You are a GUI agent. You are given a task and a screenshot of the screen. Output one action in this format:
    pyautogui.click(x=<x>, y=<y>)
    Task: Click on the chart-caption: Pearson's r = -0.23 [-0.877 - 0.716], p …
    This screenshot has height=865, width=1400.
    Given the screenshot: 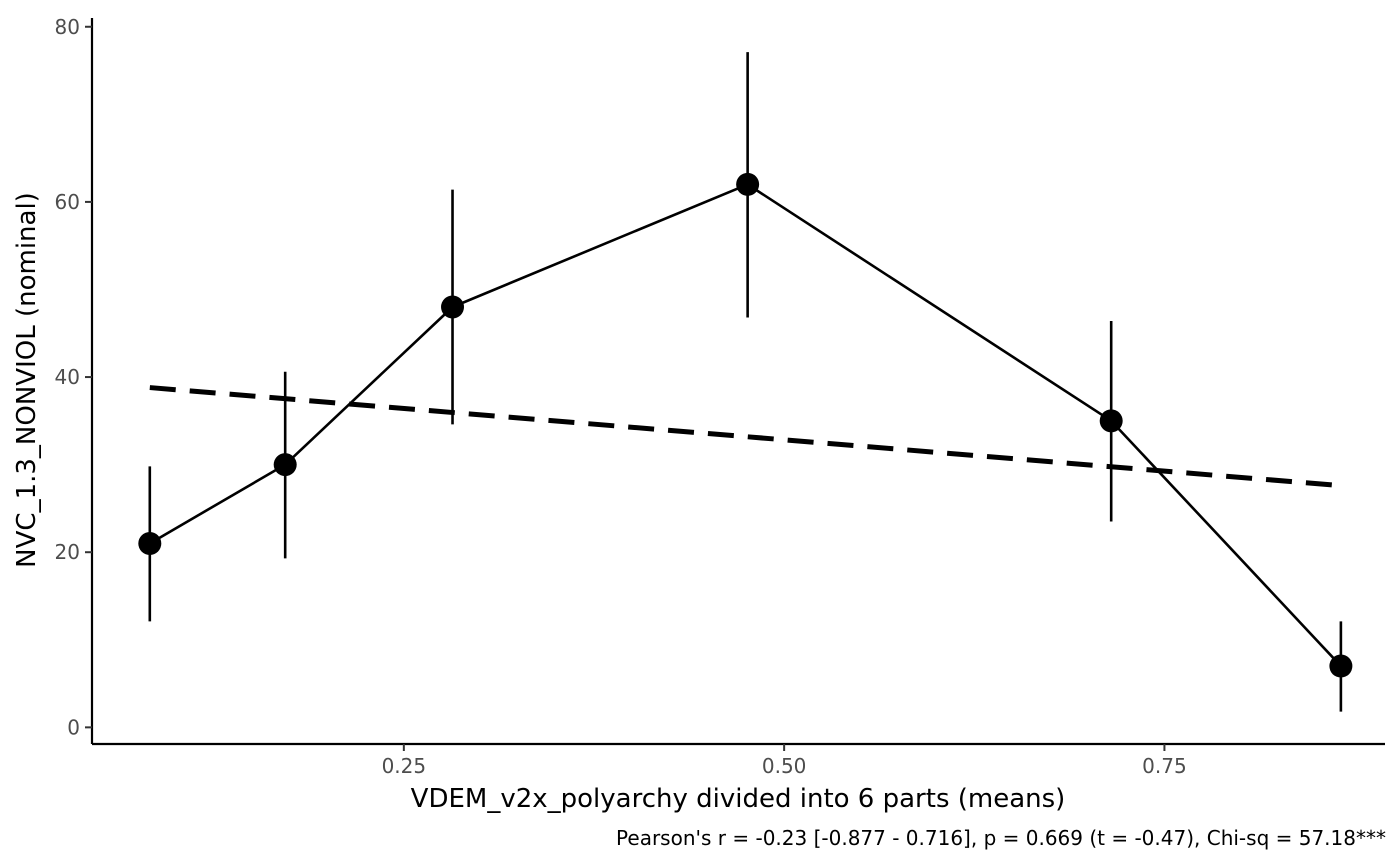 What is the action you would take?
    pyautogui.click(x=1001, y=838)
    